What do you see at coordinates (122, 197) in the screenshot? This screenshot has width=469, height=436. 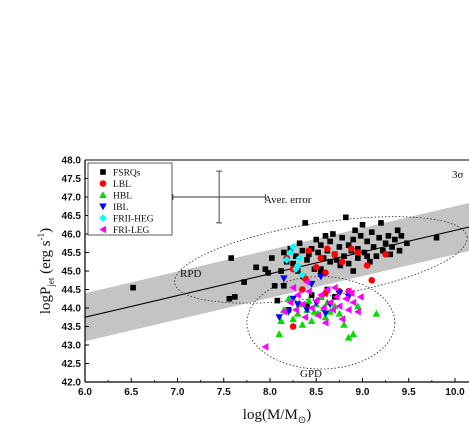 I see `legend-label: HBL` at bounding box center [122, 197].